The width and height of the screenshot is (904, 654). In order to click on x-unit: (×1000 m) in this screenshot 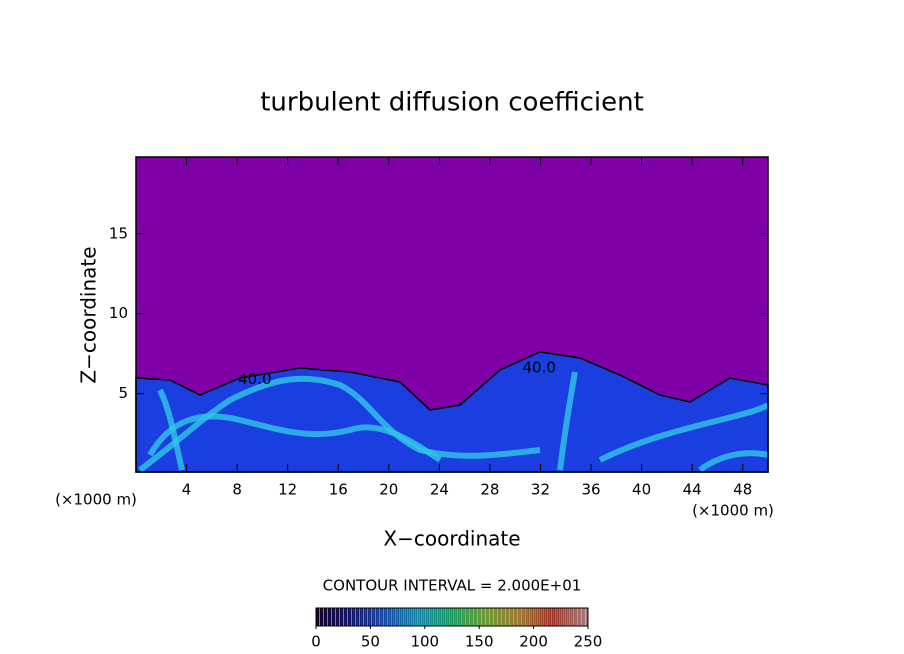, I will do `click(733, 511)`.